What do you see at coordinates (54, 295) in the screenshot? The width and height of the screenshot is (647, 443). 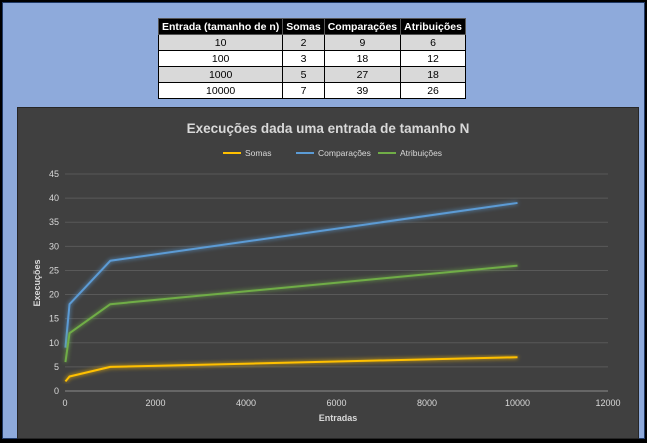 I see `y-tick-label: 20` at bounding box center [54, 295].